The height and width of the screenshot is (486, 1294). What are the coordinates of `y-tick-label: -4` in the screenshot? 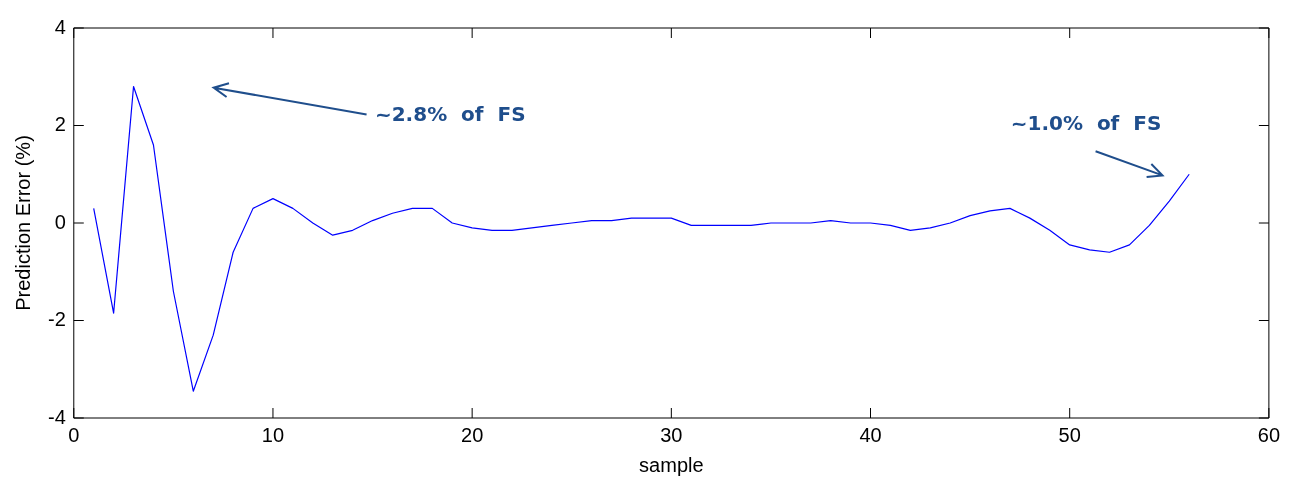 It's located at (56, 416).